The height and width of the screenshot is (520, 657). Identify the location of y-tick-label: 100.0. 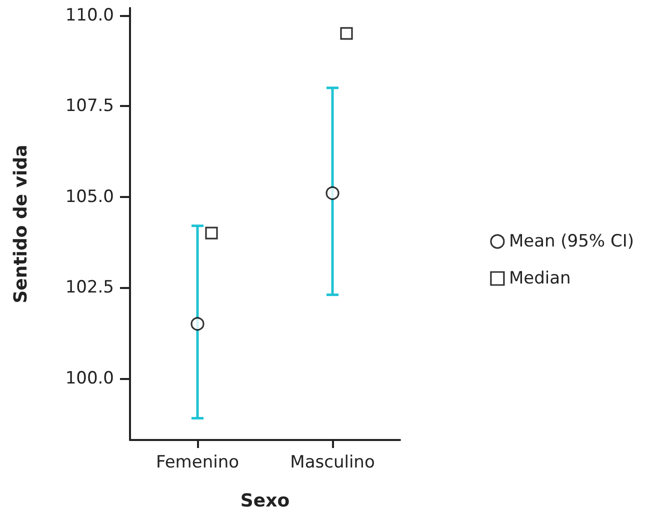
(89, 378).